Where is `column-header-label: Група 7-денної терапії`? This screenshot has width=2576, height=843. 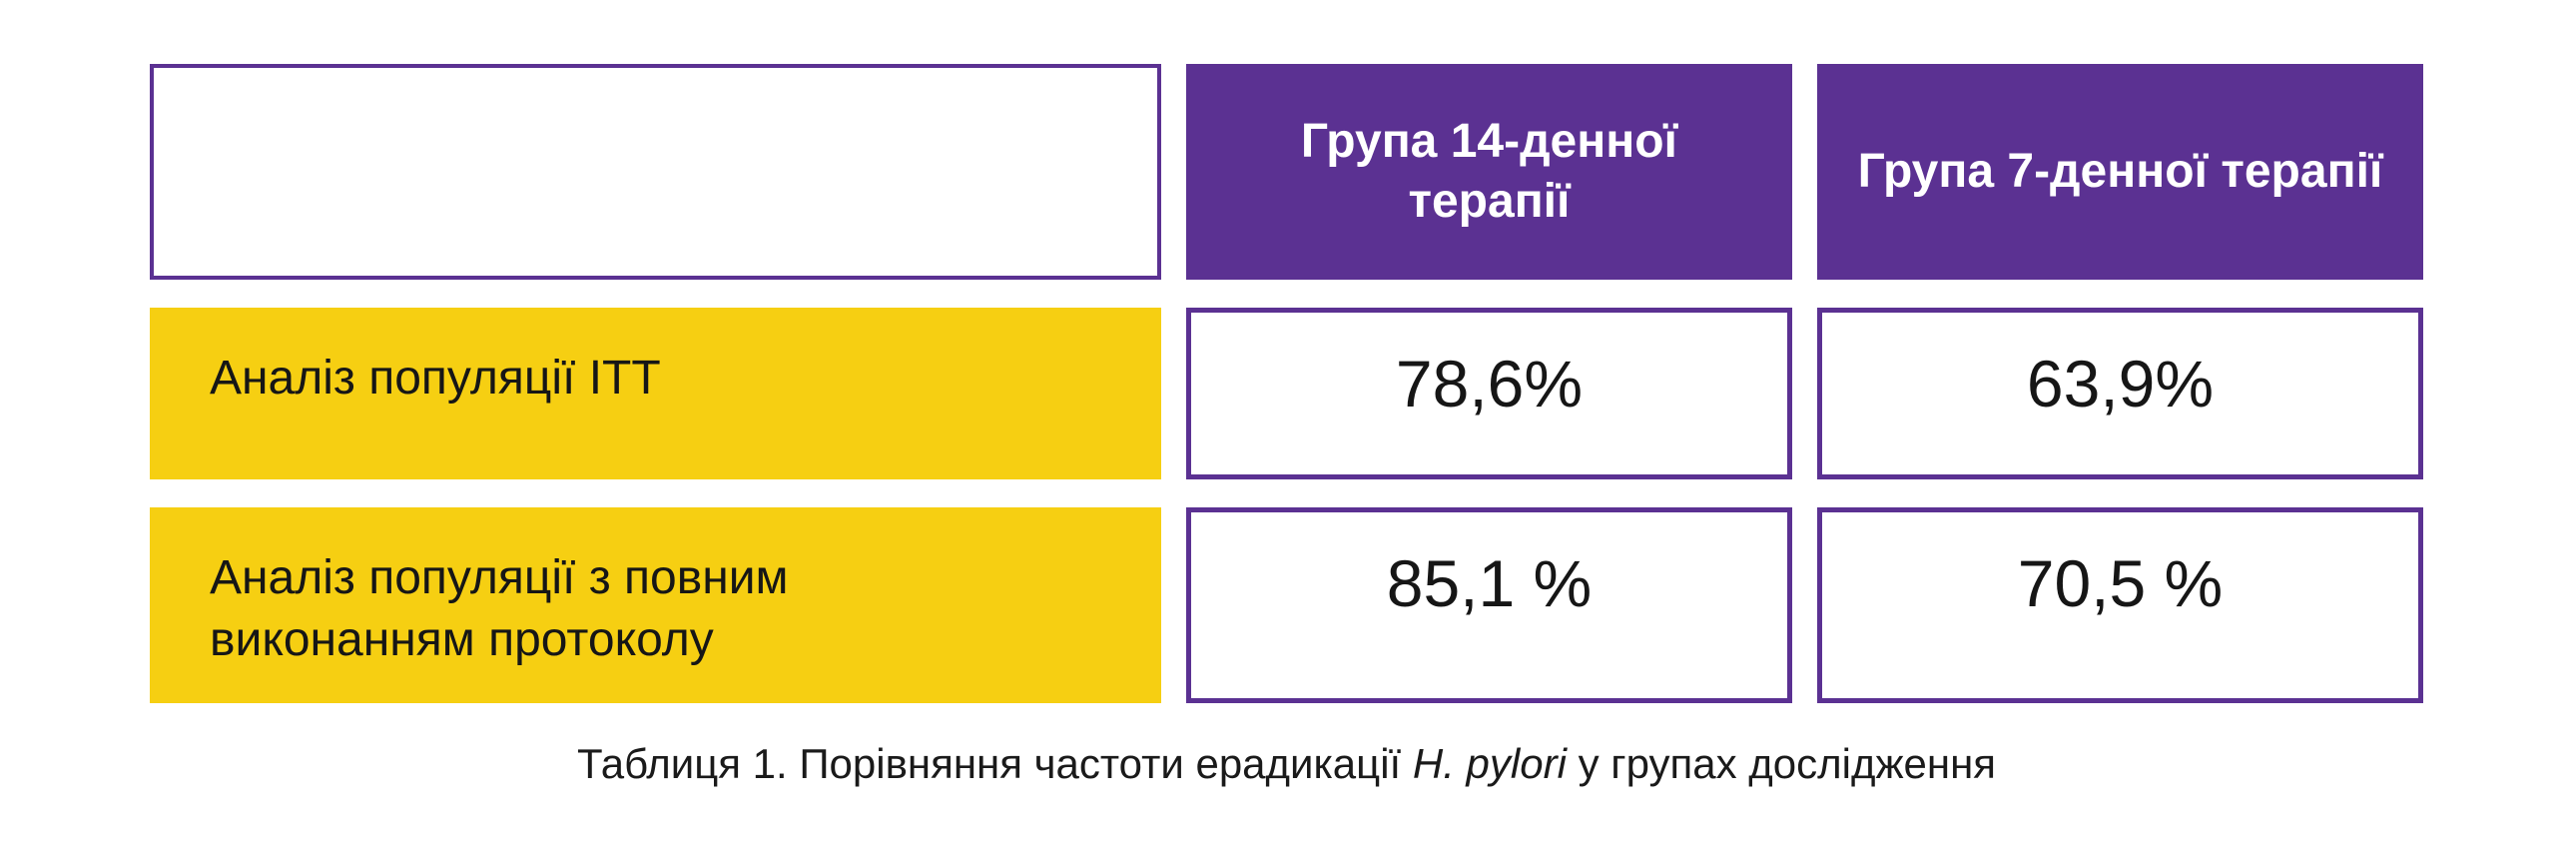 column-header-label: Група 7-денної терапії is located at coordinates (2120, 171).